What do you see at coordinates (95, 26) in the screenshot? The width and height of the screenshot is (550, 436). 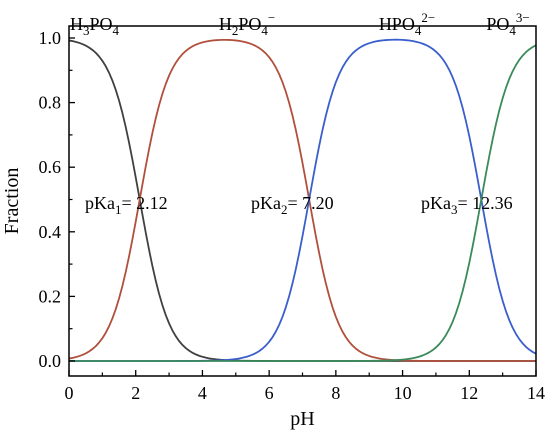 I see `species-label-1: H3PO4` at bounding box center [95, 26].